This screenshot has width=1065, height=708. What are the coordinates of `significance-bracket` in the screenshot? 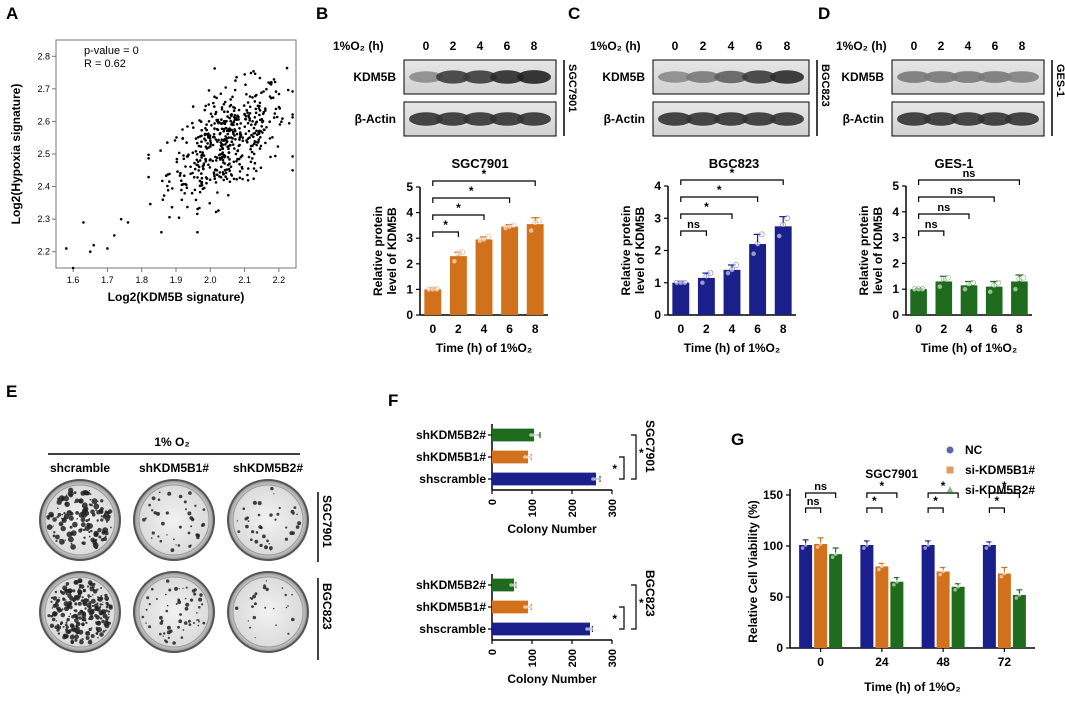 It's located at (813, 510).